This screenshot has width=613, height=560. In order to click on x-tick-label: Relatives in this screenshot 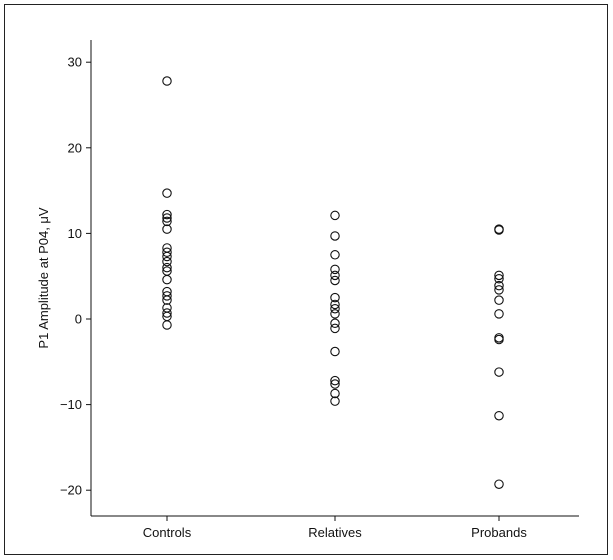, I will do `click(335, 532)`.